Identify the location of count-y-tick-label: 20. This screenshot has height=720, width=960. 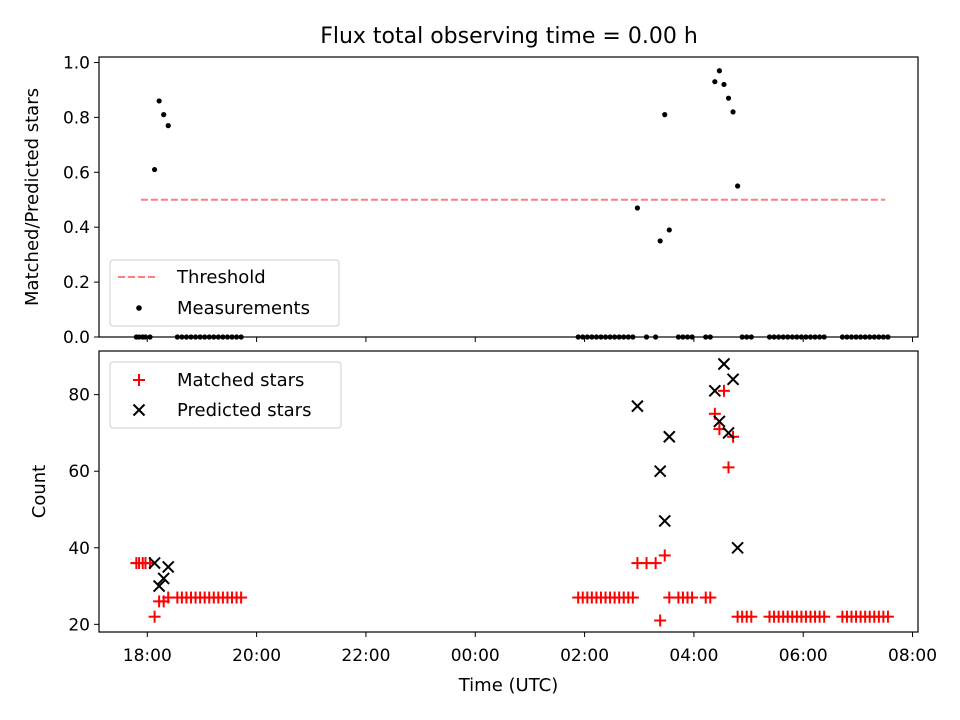
(79, 625).